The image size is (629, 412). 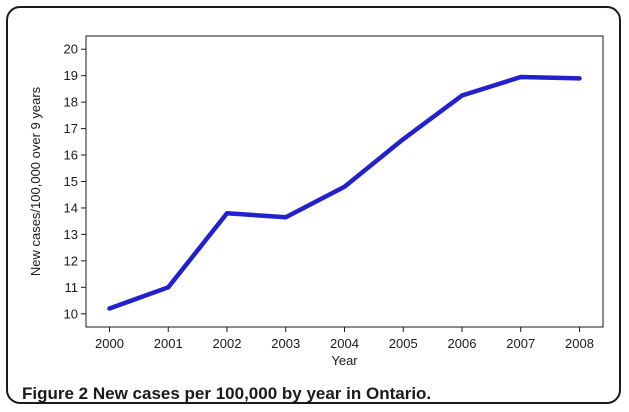 What do you see at coordinates (403, 343) in the screenshot?
I see `x-tick-label: 2005` at bounding box center [403, 343].